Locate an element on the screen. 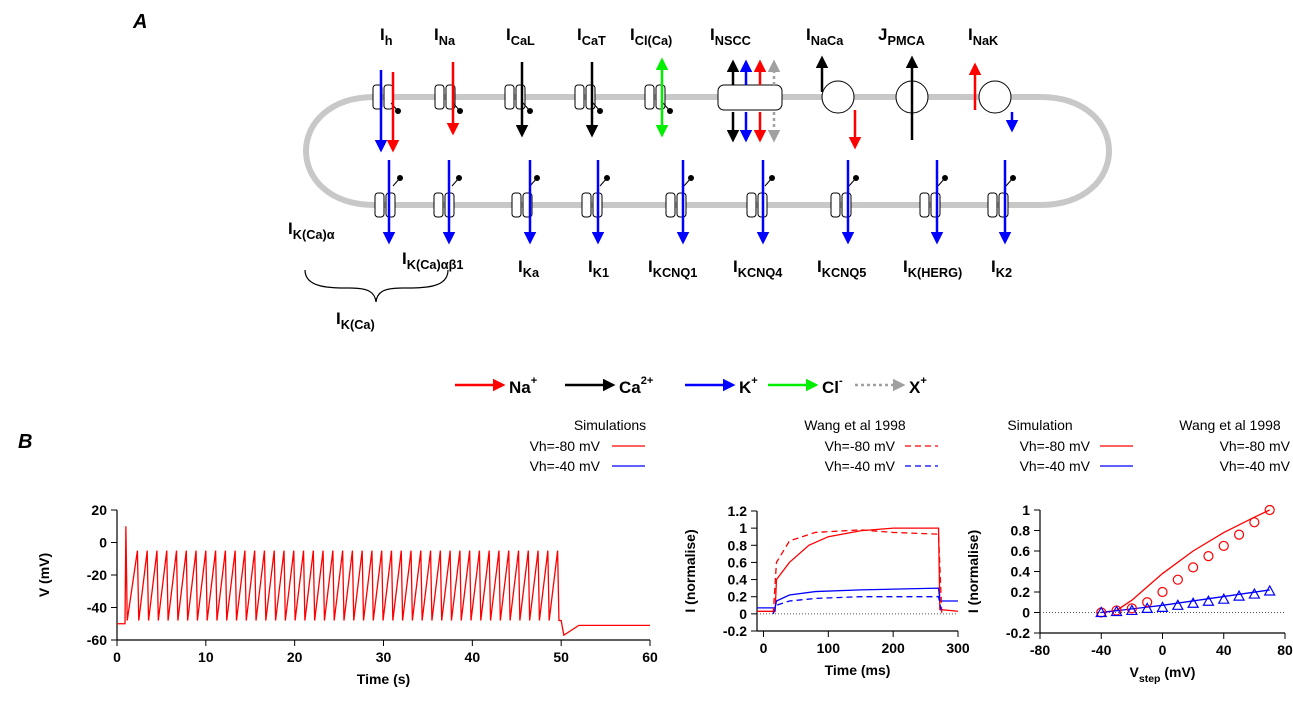 The image size is (1293, 705). y-tick-label: -0.2 is located at coordinates (735, 631).